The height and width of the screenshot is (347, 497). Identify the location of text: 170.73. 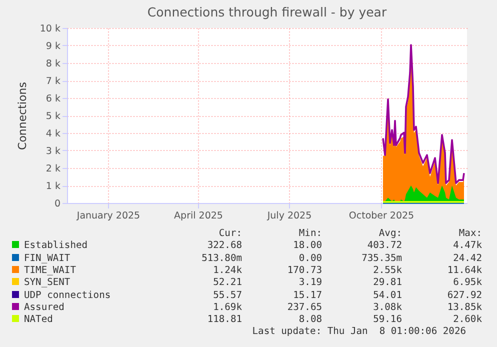
(304, 271).